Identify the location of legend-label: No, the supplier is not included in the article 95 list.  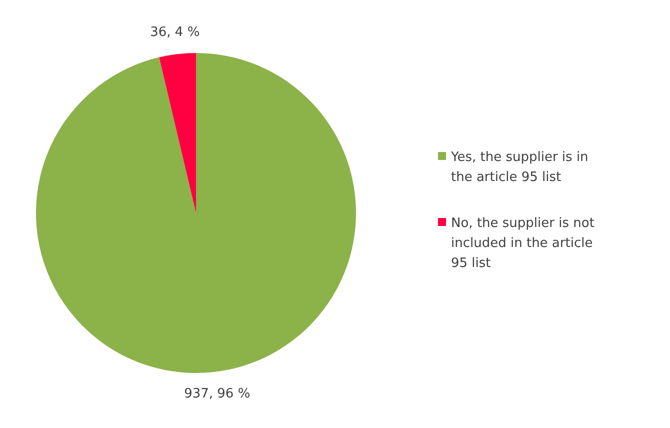
(522, 244).